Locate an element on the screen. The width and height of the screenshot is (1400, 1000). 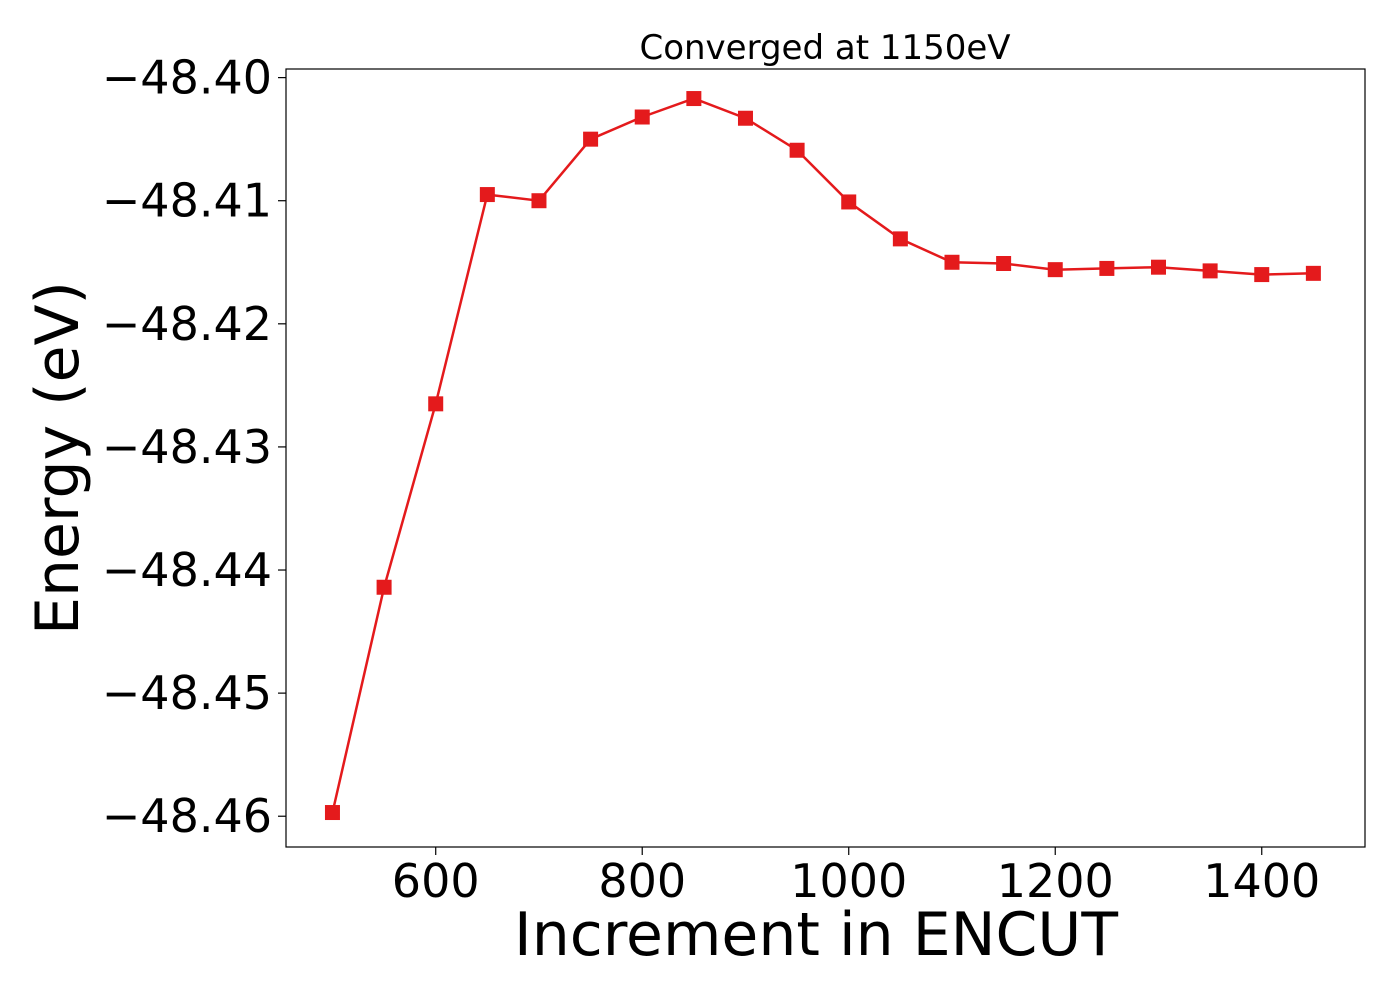
chart-title: Converged at 1150eV is located at coordinates (824, 48).